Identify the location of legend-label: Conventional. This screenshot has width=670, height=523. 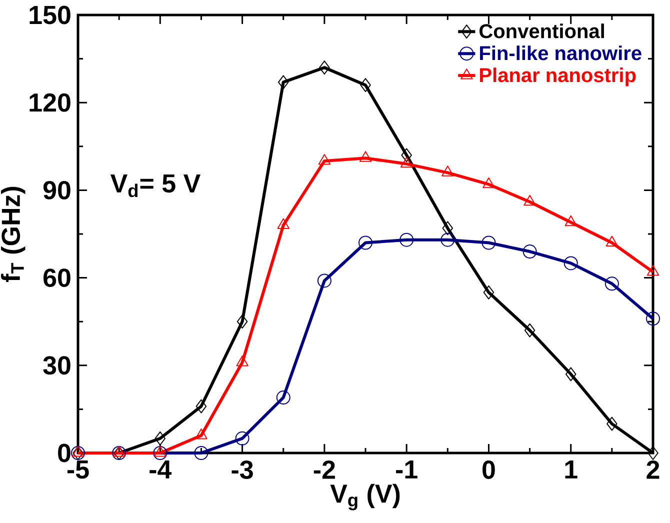
(542, 31).